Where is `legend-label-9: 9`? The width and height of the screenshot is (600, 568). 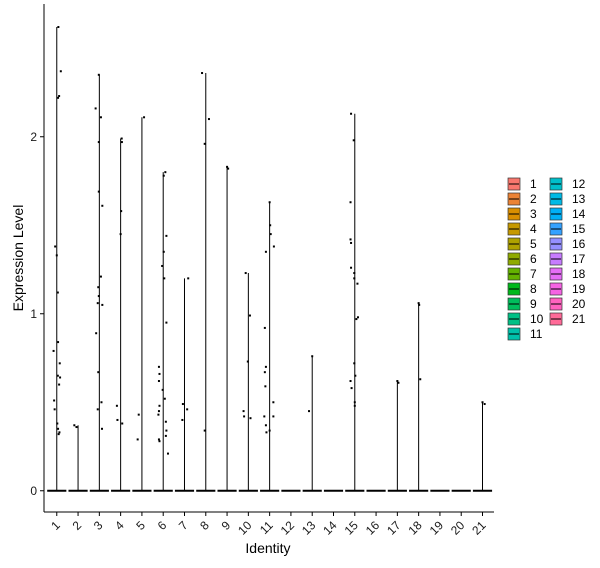
legend-label-9: 9 is located at coordinates (533, 304).